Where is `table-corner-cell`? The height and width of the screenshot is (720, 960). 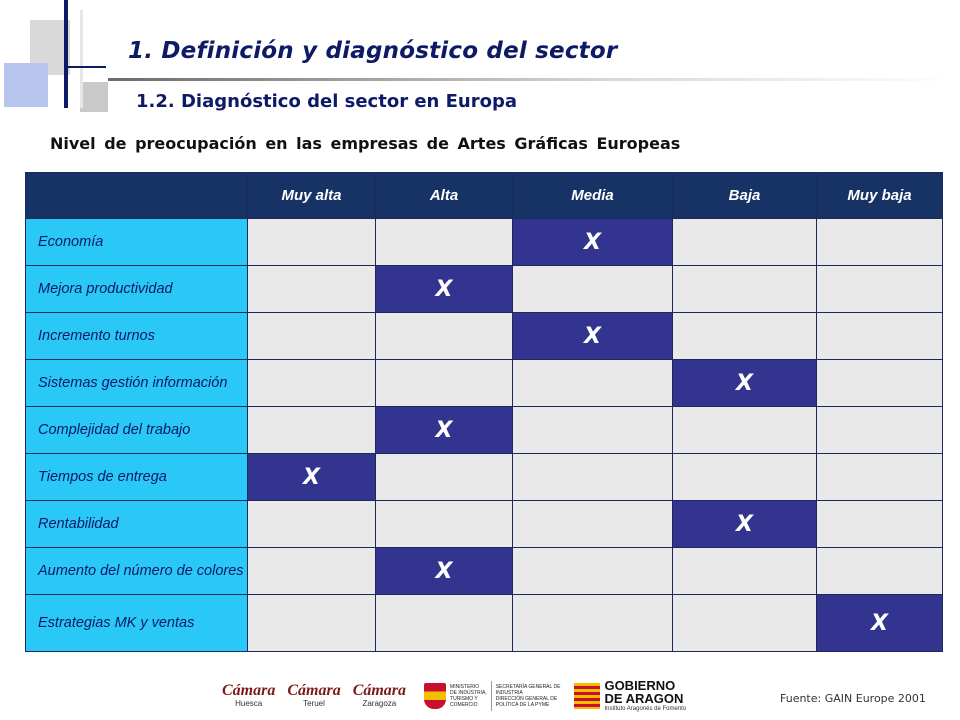
table-corner-cell is located at coordinates (136, 195).